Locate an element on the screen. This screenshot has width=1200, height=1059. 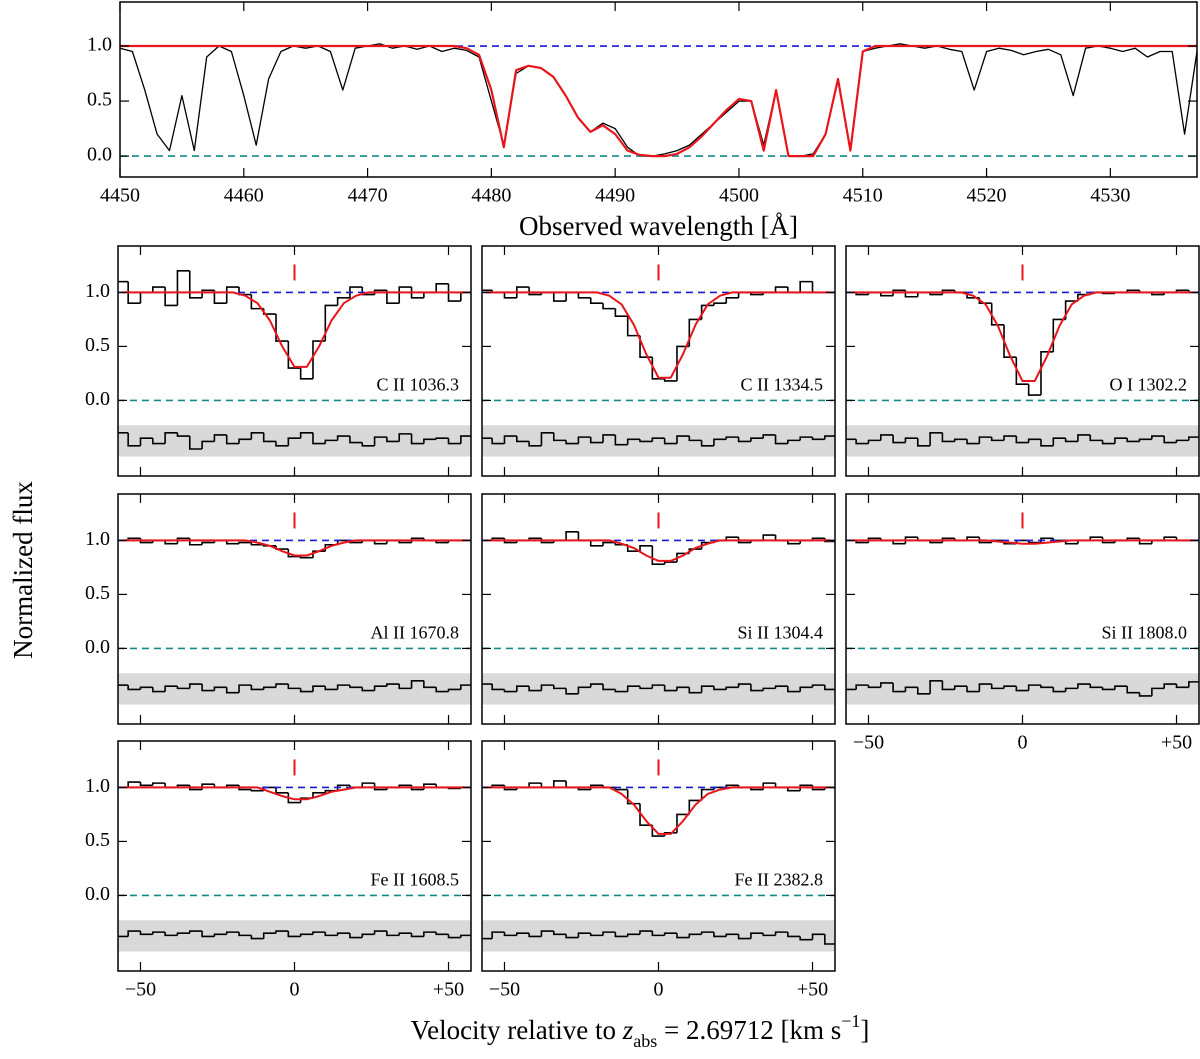
x-axis-label-part: −1 is located at coordinates (850, 1021).